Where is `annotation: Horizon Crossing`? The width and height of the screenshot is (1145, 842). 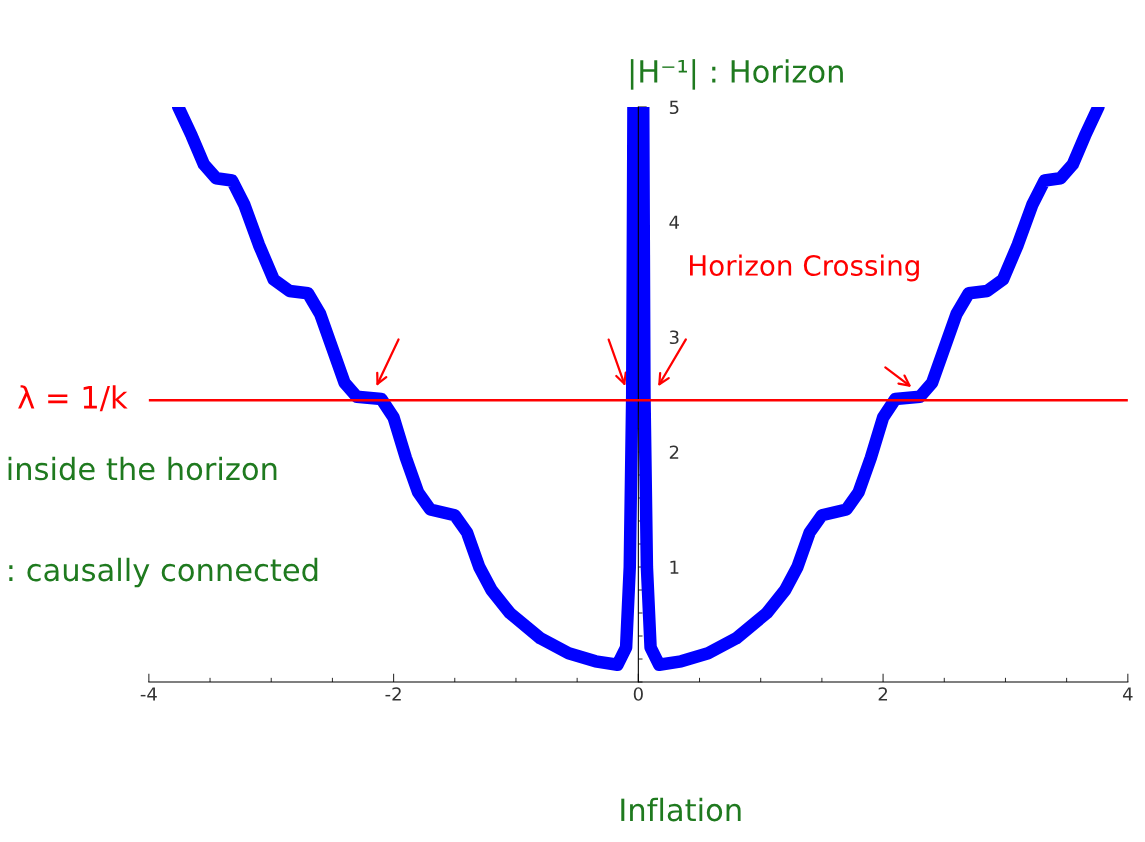
annotation: Horizon Crossing is located at coordinates (804, 268).